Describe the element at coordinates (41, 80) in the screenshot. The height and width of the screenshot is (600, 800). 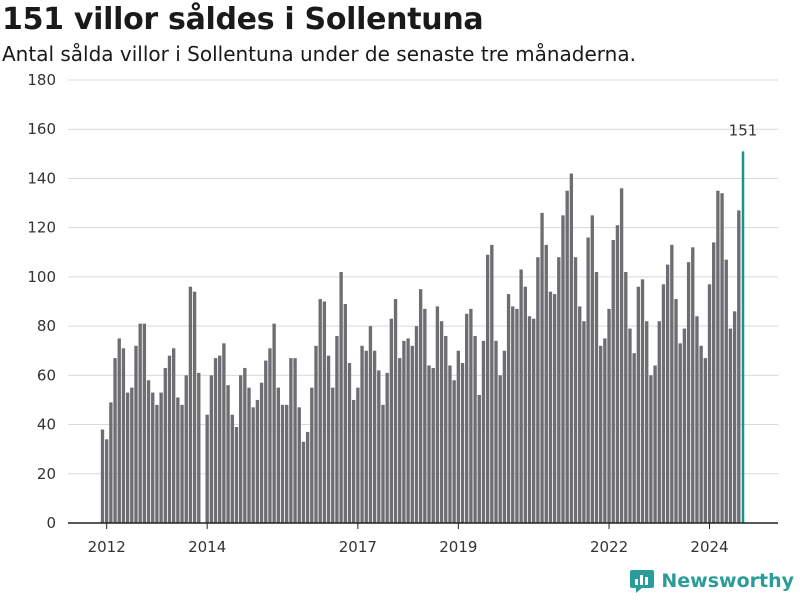
I see `y-tick-label: 180` at that location.